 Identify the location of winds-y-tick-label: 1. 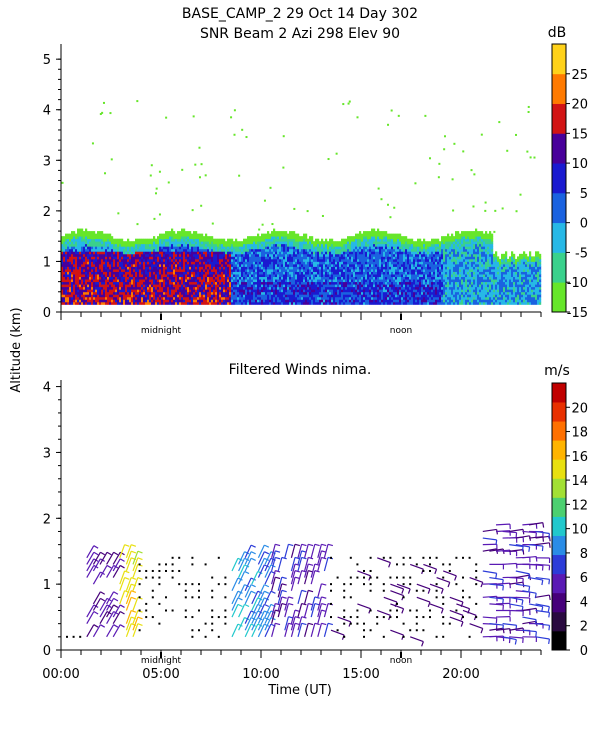
(47, 585).